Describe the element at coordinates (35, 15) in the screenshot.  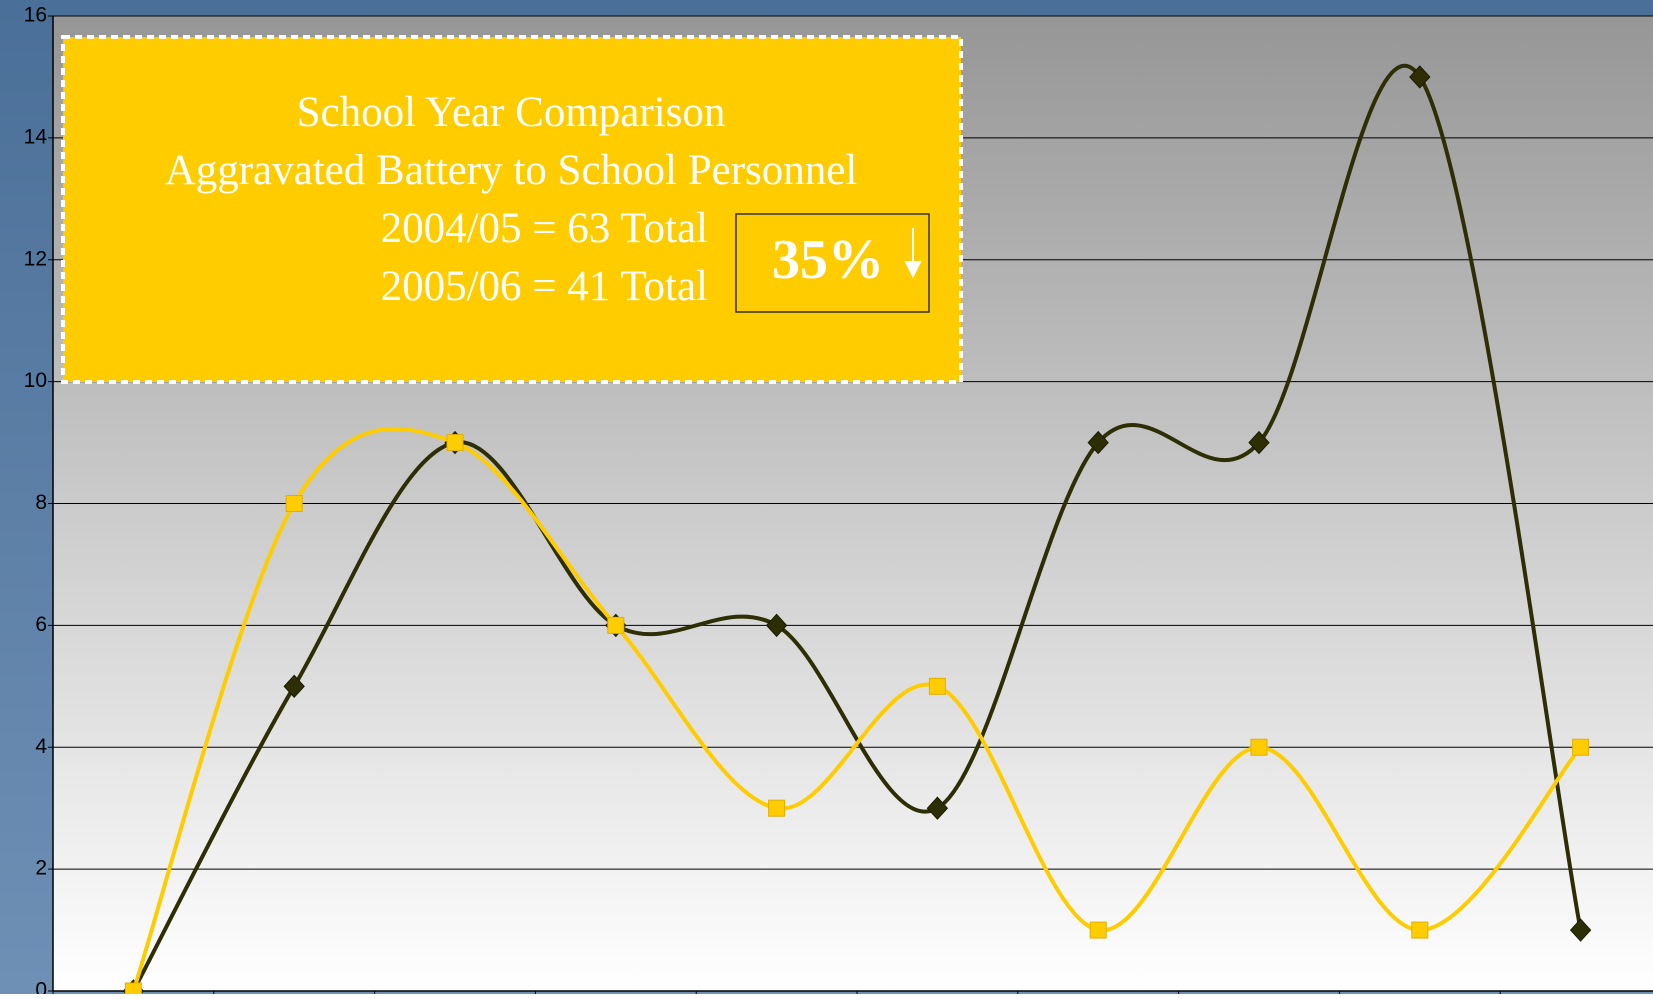
I see `y-tick-label: 16` at that location.